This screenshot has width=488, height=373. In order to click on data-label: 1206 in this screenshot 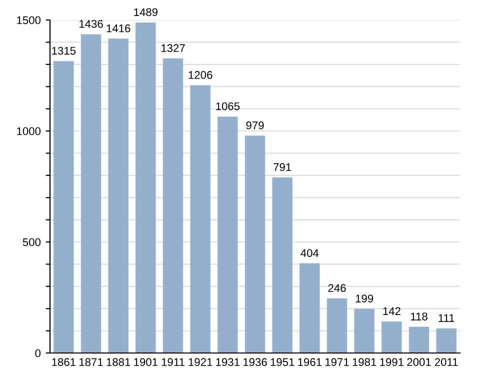, I will do `click(200, 75)`.